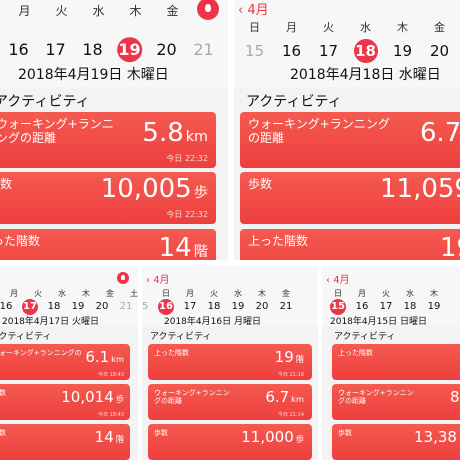 Image resolution: width=460 pixels, height=460 pixels. Describe the element at coordinates (365, 51) in the screenshot. I see `day-18-selected: 18` at that location.